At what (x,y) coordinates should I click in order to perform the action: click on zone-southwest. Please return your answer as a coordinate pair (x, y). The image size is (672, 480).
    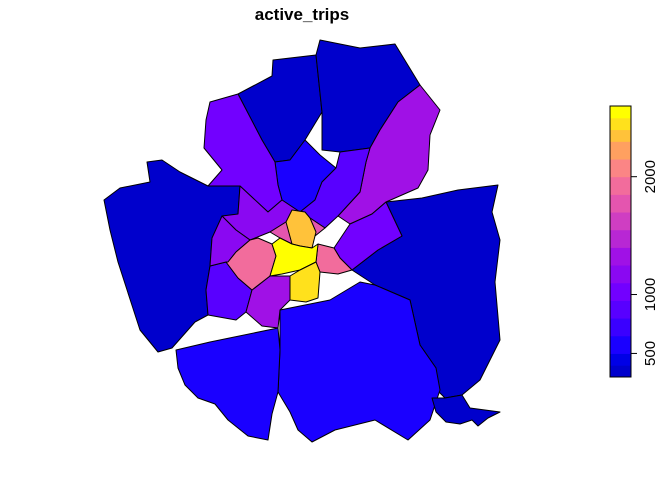
    Looking at the image, I should click on (228, 384).